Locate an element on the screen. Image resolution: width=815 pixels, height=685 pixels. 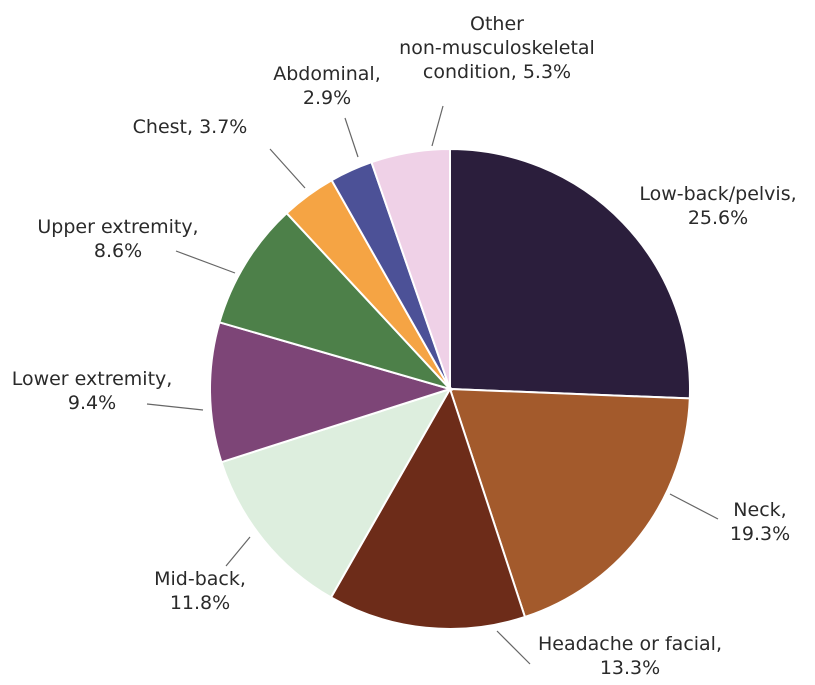
slice-label-text: Other is located at coordinates (497, 24).